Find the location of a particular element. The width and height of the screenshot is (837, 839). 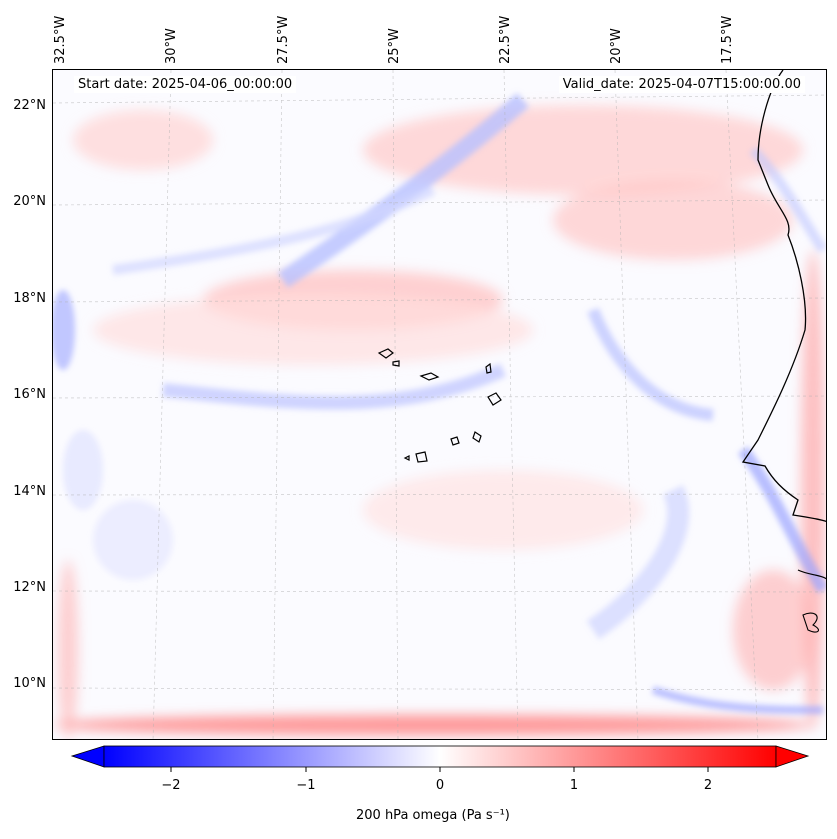

valid-date-label: Valid_date: 2025-04-07T15:00:00.00 is located at coordinates (681, 84).